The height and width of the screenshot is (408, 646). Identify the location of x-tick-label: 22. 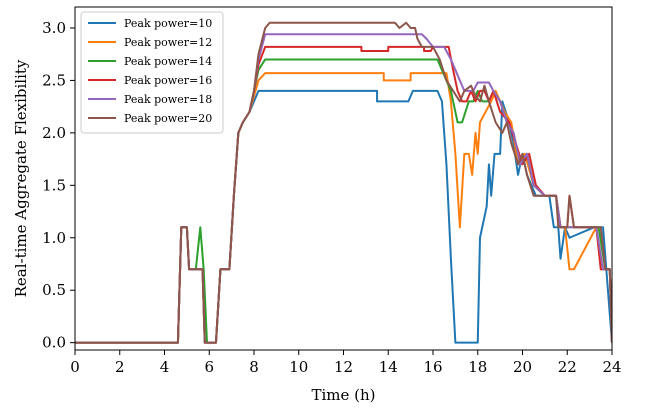
(567, 367).